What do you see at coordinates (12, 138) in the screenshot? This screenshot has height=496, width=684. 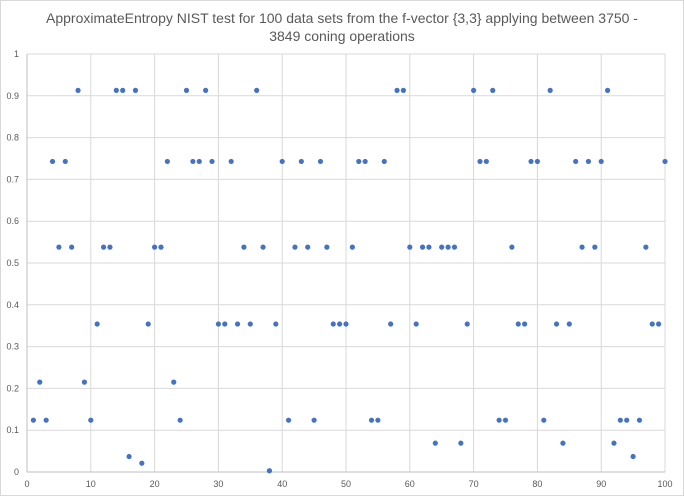 I see `y-tick-label: 0.8` at bounding box center [12, 138].